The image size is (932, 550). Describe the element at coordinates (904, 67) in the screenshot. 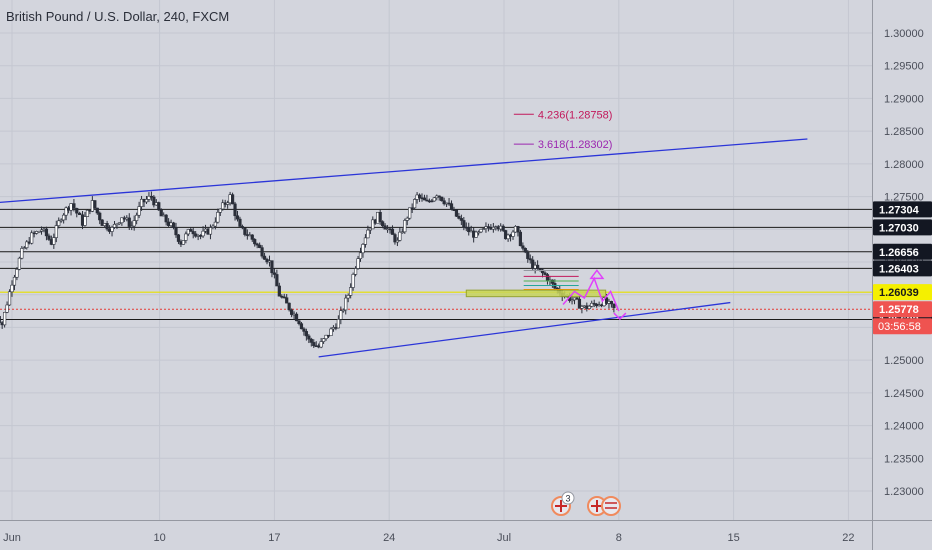

I see `y-tick-label: 1.29500` at that location.